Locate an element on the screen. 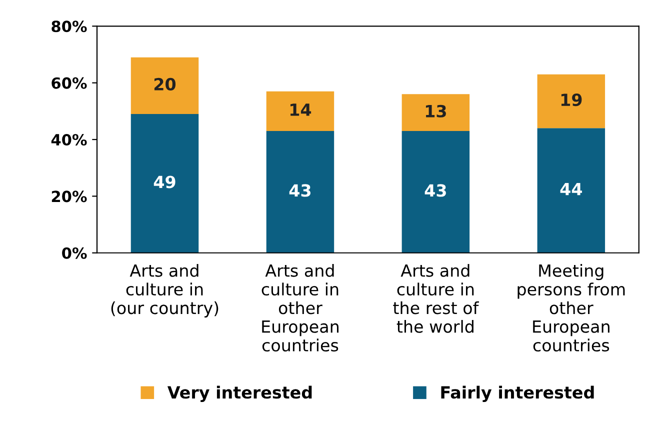  x-tick-label: Meeting persons from other European countries is located at coordinates (571, 308).